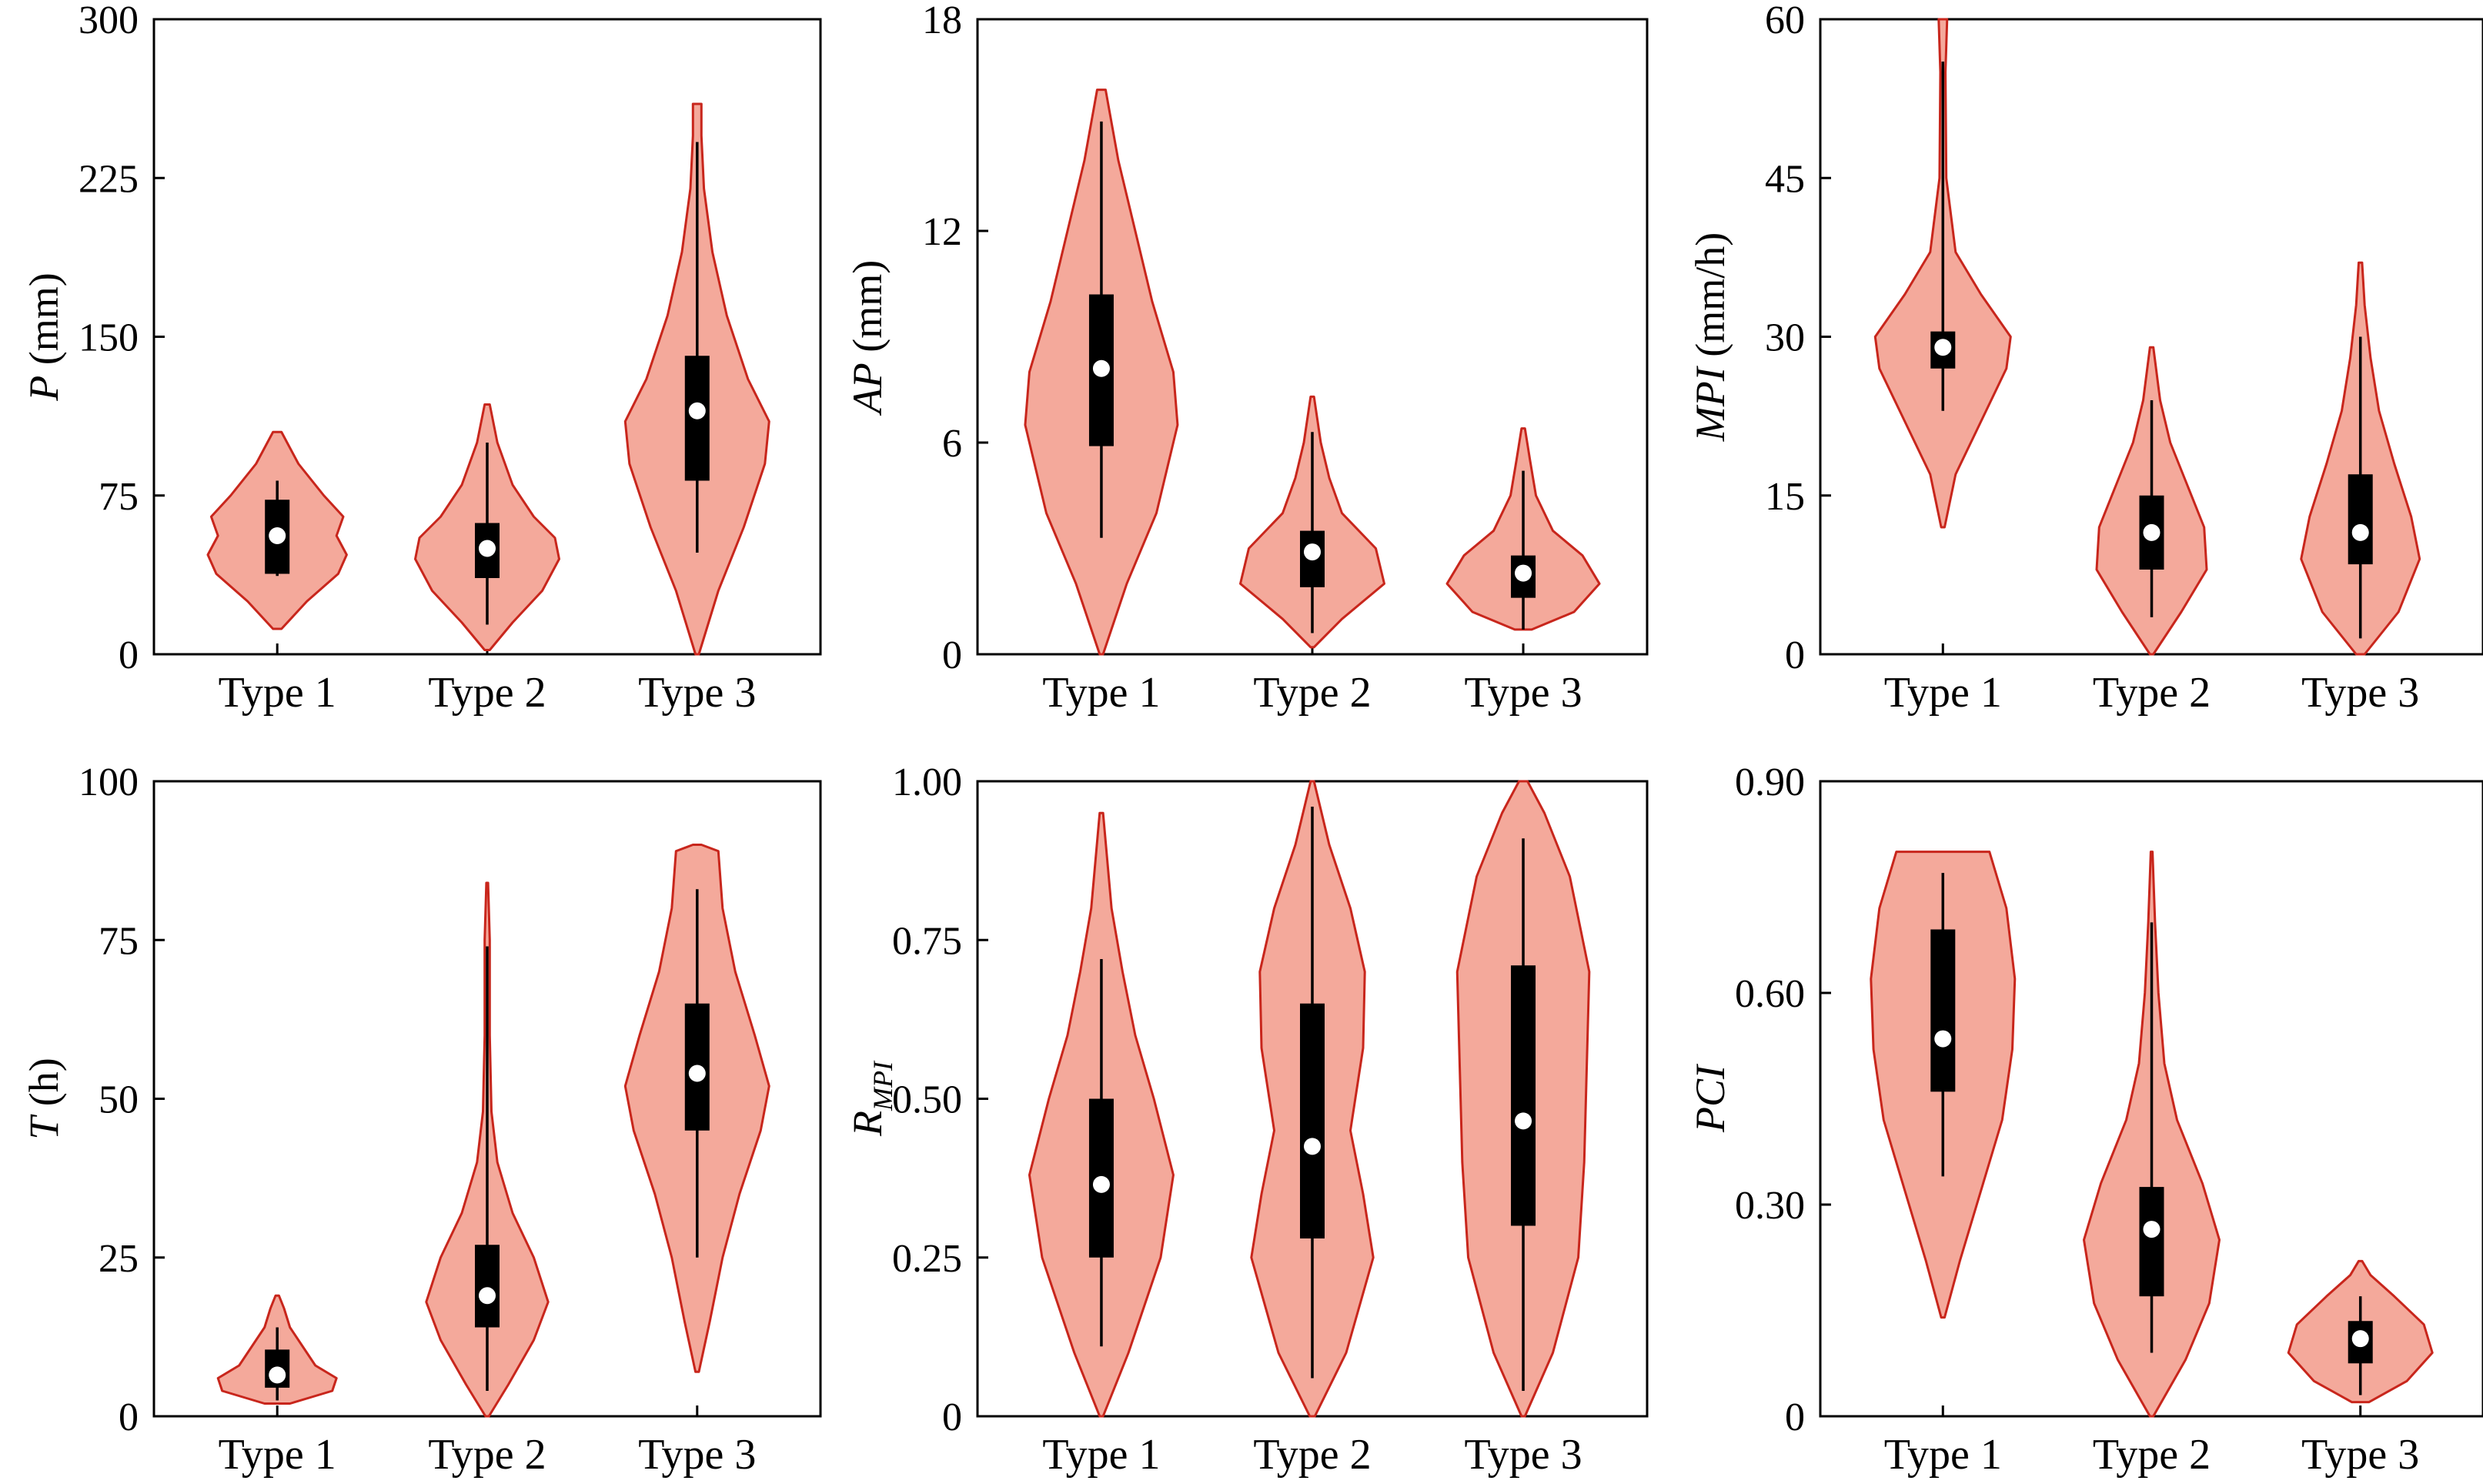  Describe the element at coordinates (119, 1100) in the screenshot. I see `y-tick-label: 50` at that location.